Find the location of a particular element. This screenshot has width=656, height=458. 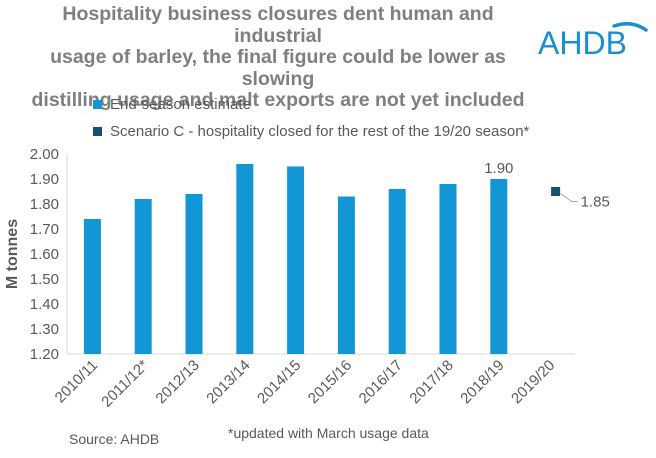

y-tick-label: 1.70 is located at coordinates (44, 229).